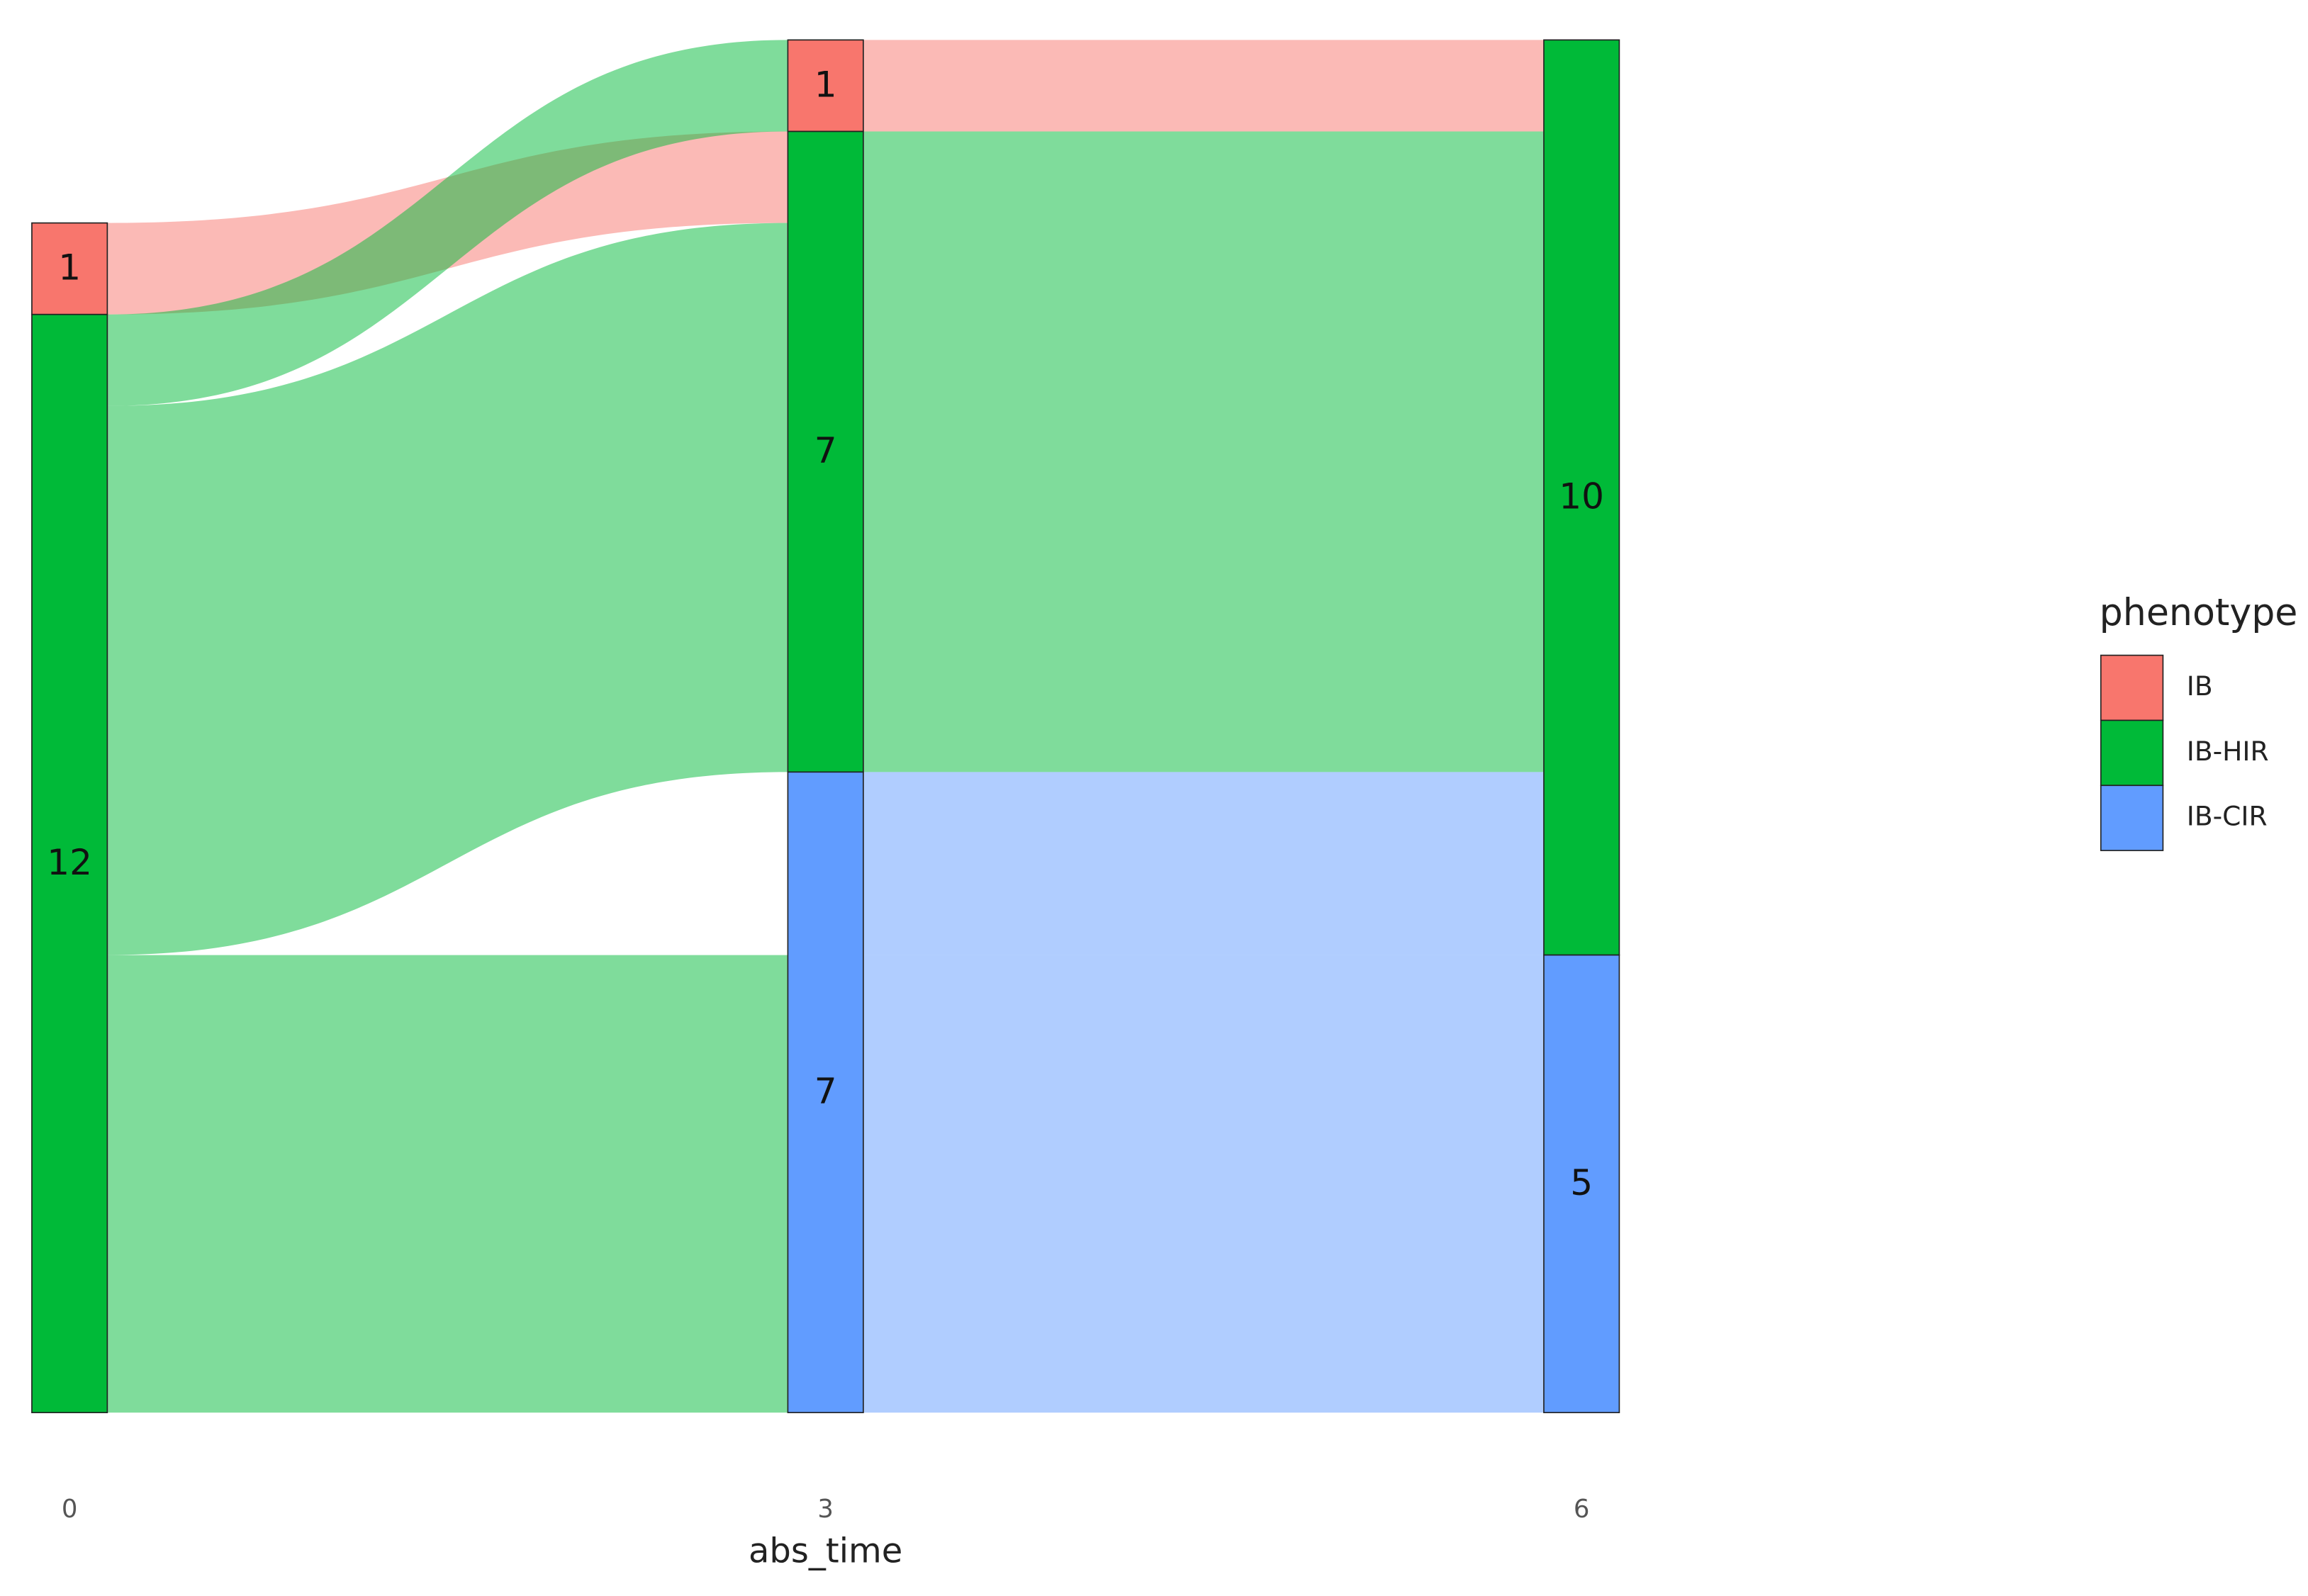 The height and width of the screenshot is (1596, 2308). I want to click on x-tick-label: 3, so click(826, 1509).